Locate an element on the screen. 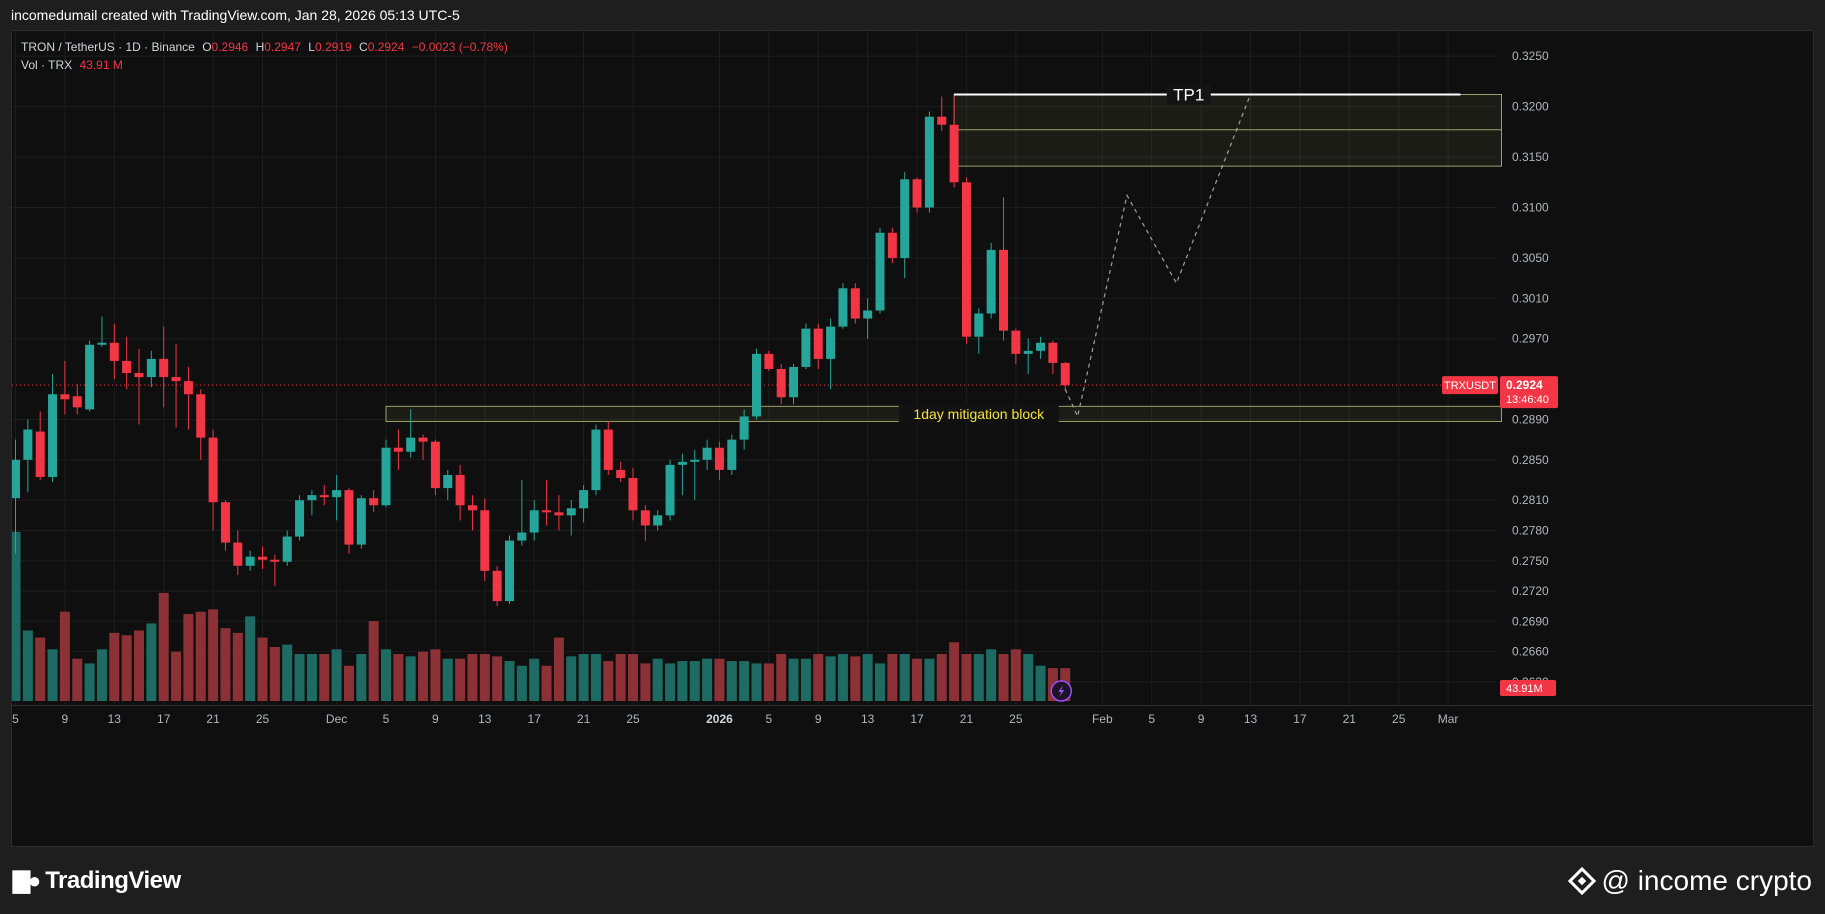 This screenshot has height=914, width=1825. volume-tag-bg is located at coordinates (1528, 688).